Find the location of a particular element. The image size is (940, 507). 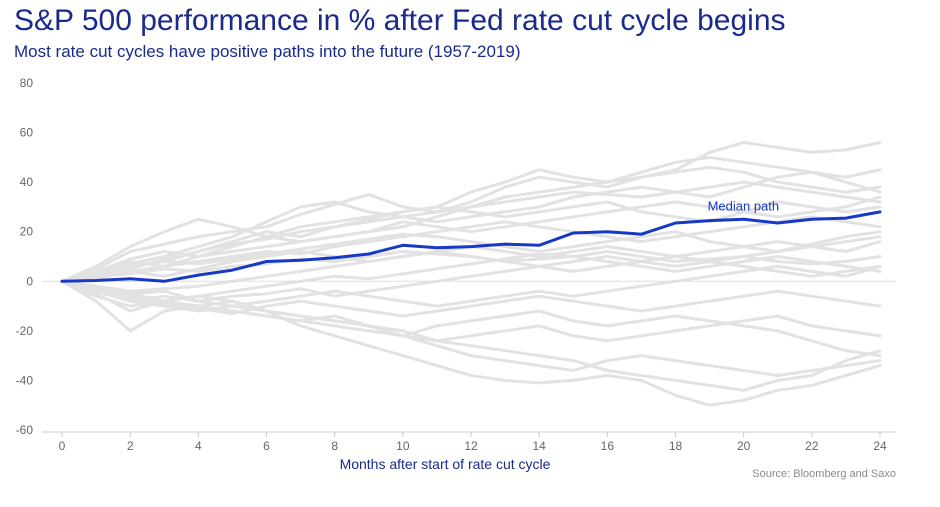

y-tick-label: 80 is located at coordinates (27, 83).